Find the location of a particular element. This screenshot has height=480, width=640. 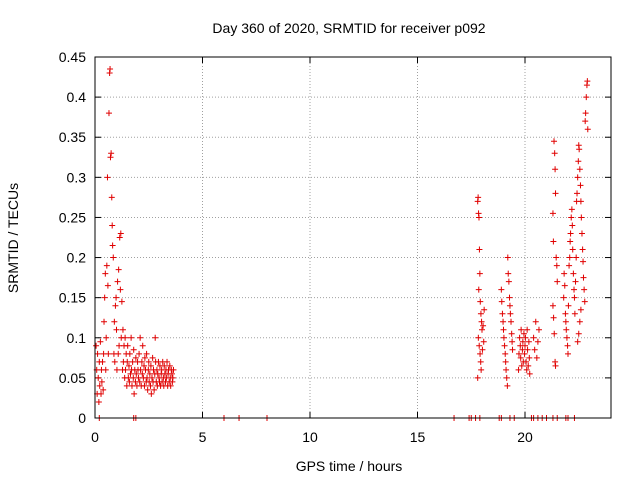

y-axis-label: SRMTID / TECUs is located at coordinates (13, 238).